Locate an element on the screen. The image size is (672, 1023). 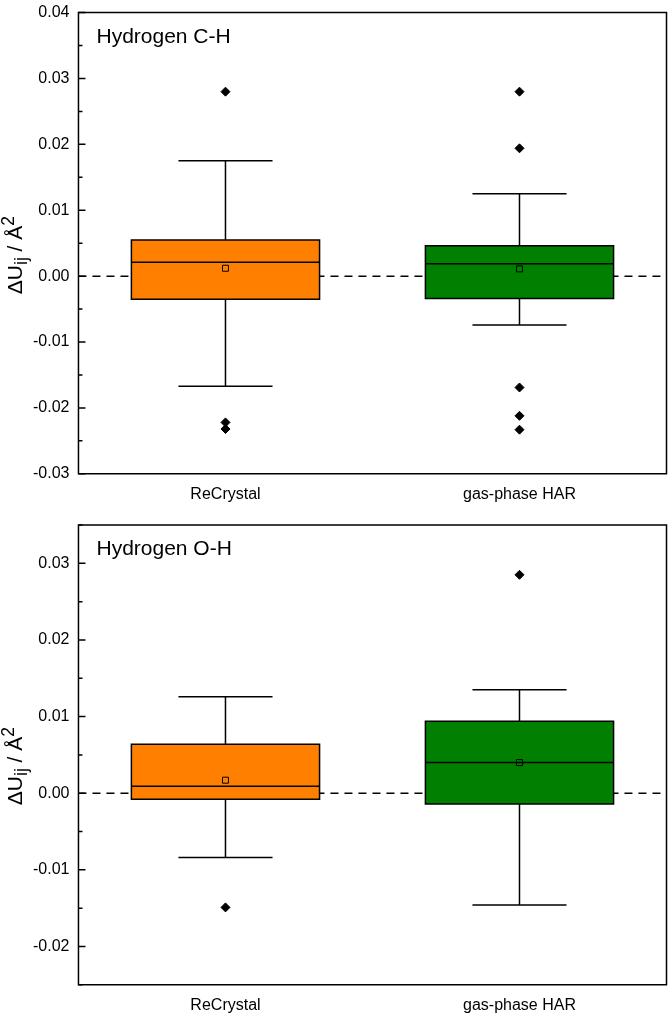
y-tick-label: -0.03 is located at coordinates (51, 473).